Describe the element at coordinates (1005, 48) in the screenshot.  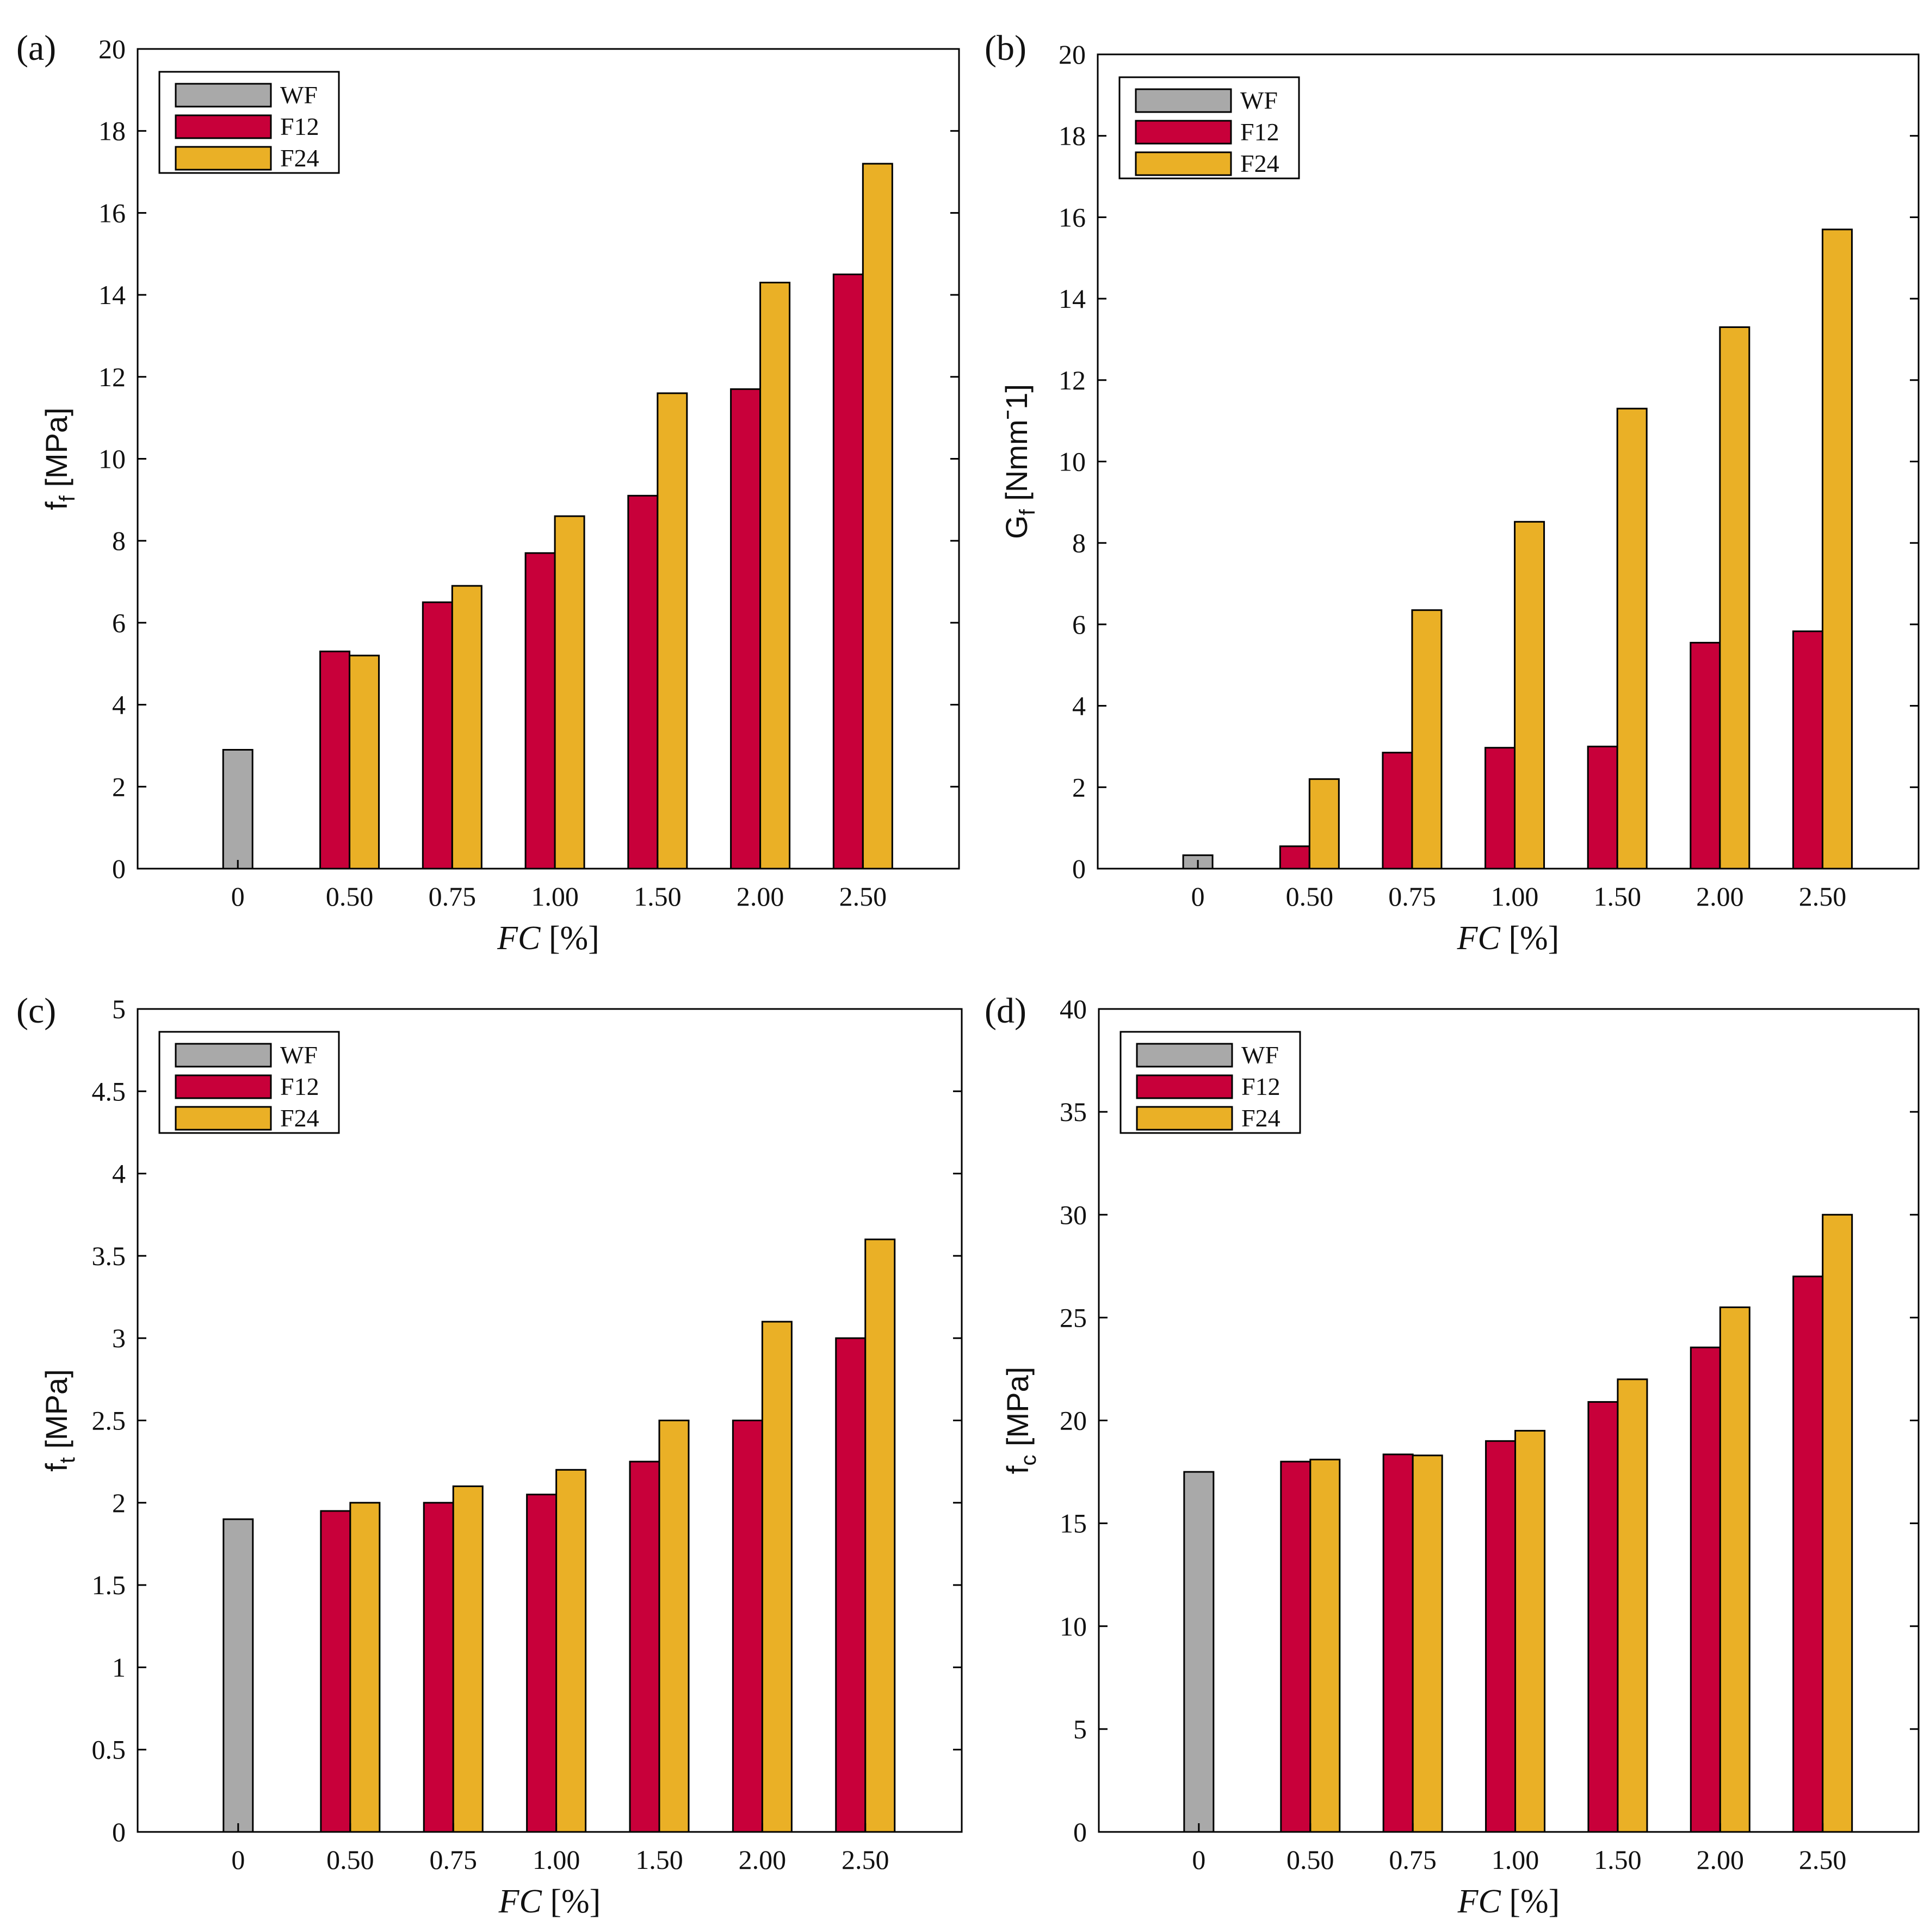
I see `panel-label: (b)` at that location.